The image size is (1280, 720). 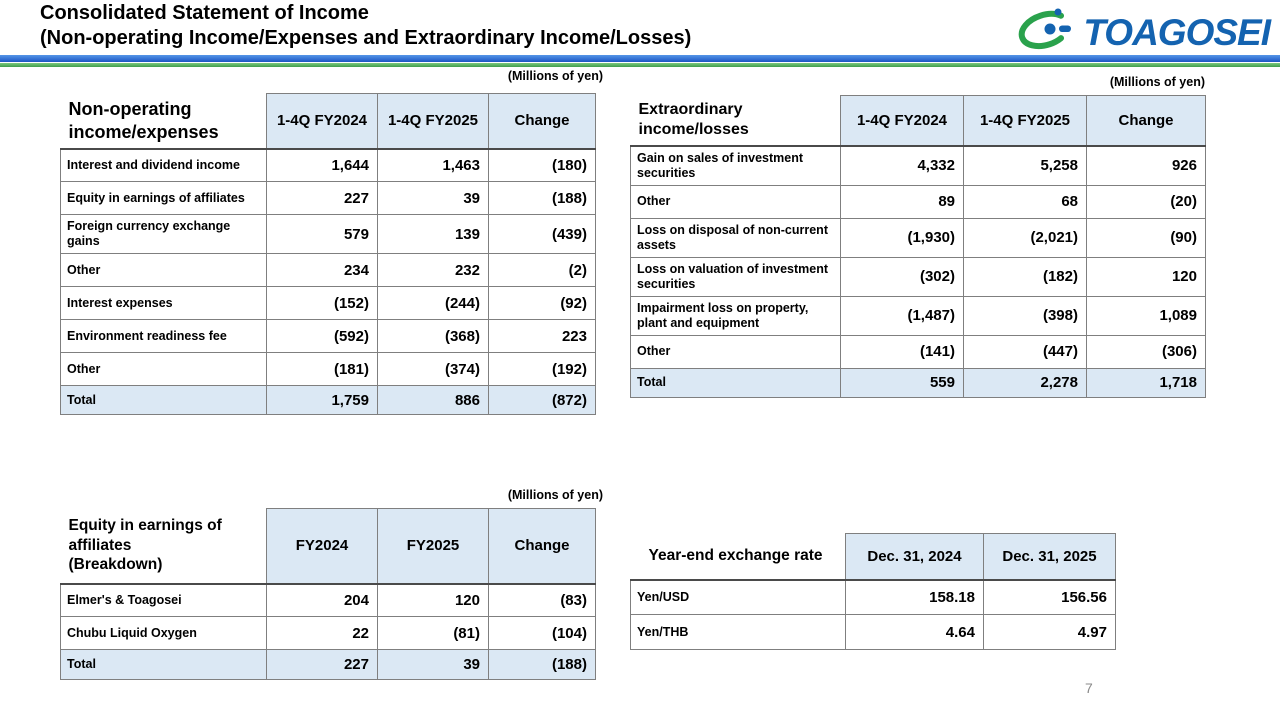 I want to click on table-row: Chubu Liquid Oxygen 22 (81) (104), so click(x=328, y=633).